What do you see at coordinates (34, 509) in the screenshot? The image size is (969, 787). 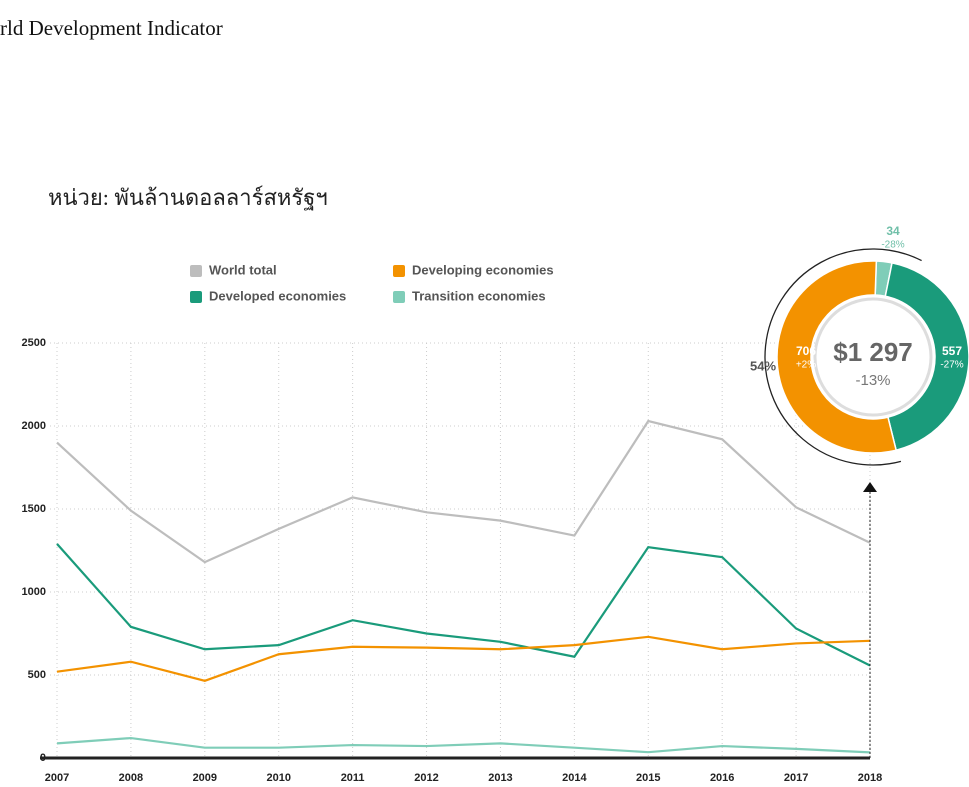 I see `y-tick-label: 1500` at bounding box center [34, 509].